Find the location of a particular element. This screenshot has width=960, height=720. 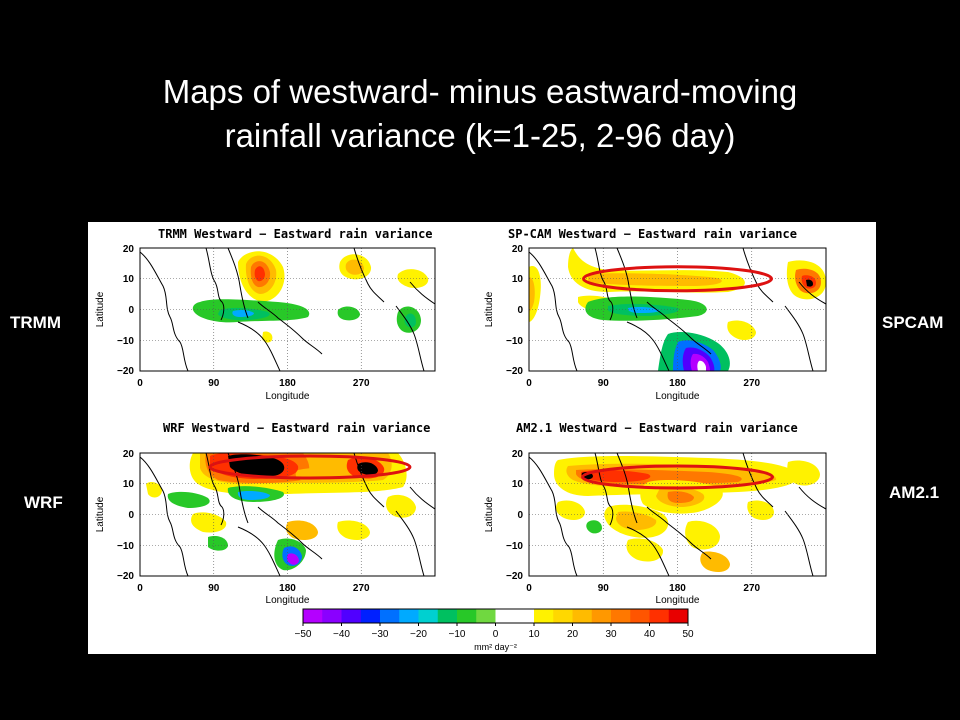

rain-field-trmm is located at coordinates (310, 297).